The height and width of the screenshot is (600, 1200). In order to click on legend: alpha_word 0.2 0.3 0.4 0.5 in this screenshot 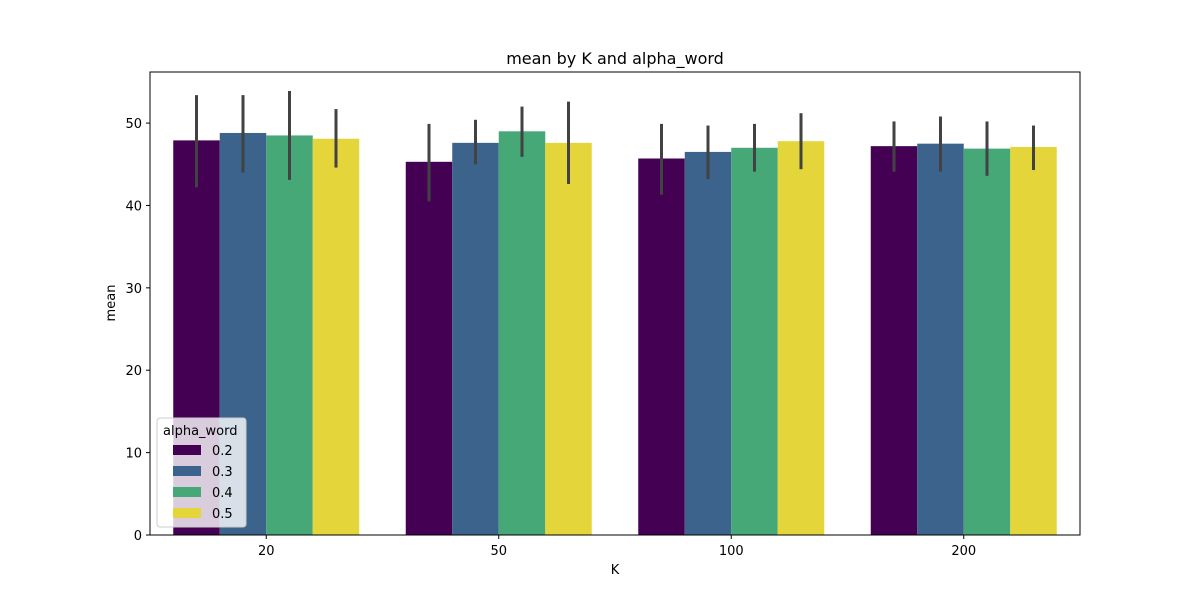, I will do `click(201, 472)`.